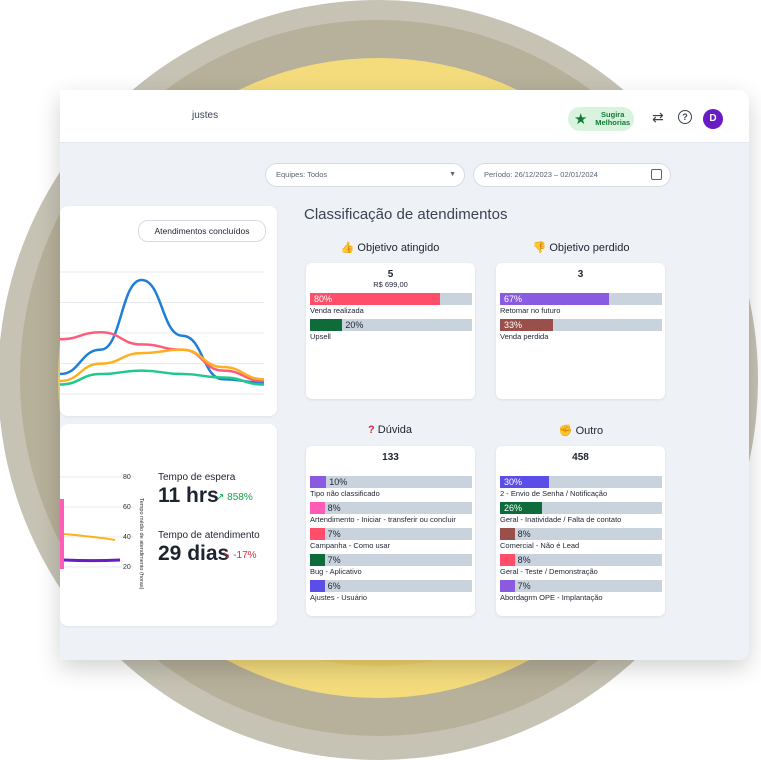 Image resolution: width=761 pixels, height=760 pixels. What do you see at coordinates (141, 544) in the screenshot?
I see `y-axis-label: Tempo médio de atendimento (horas)` at bounding box center [141, 544].